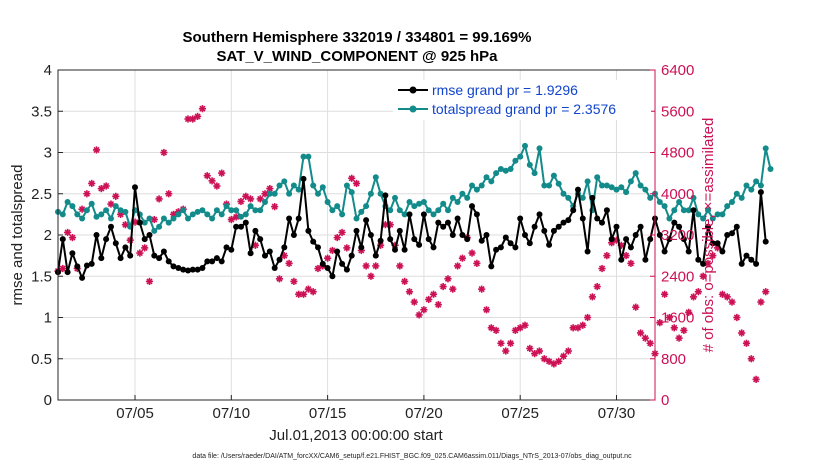  Describe the element at coordinates (677, 111) in the screenshot. I see `y2-tick-label: 5600` at that location.